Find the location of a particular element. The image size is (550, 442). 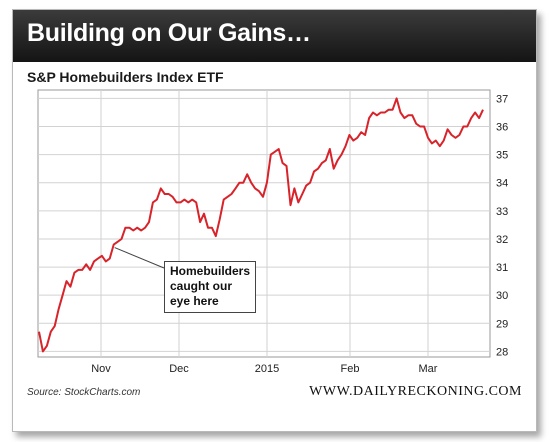

source-credit: Source: StockCharts.com is located at coordinates (84, 392).